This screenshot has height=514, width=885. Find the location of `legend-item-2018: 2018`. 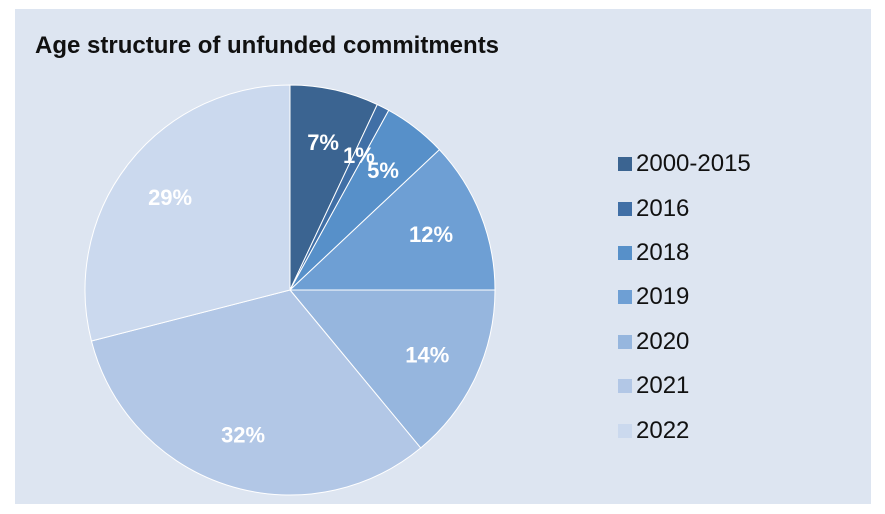

legend-item-2018: 2018 is located at coordinates (684, 253).